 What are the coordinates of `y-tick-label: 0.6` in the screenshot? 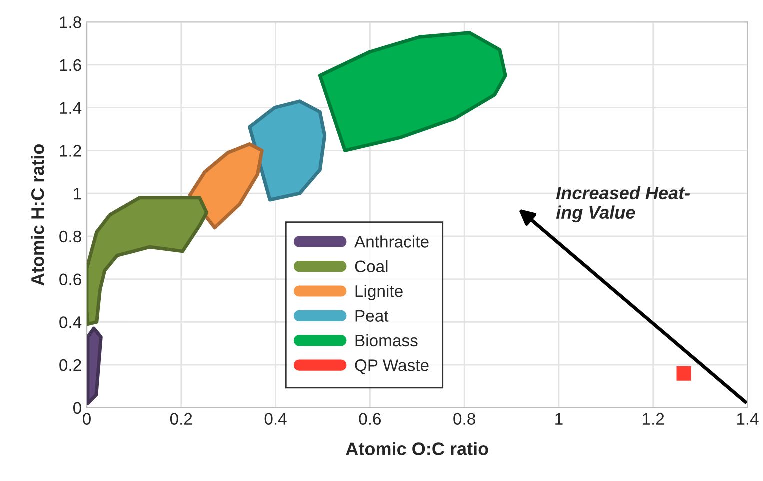 It's located at (71, 280).